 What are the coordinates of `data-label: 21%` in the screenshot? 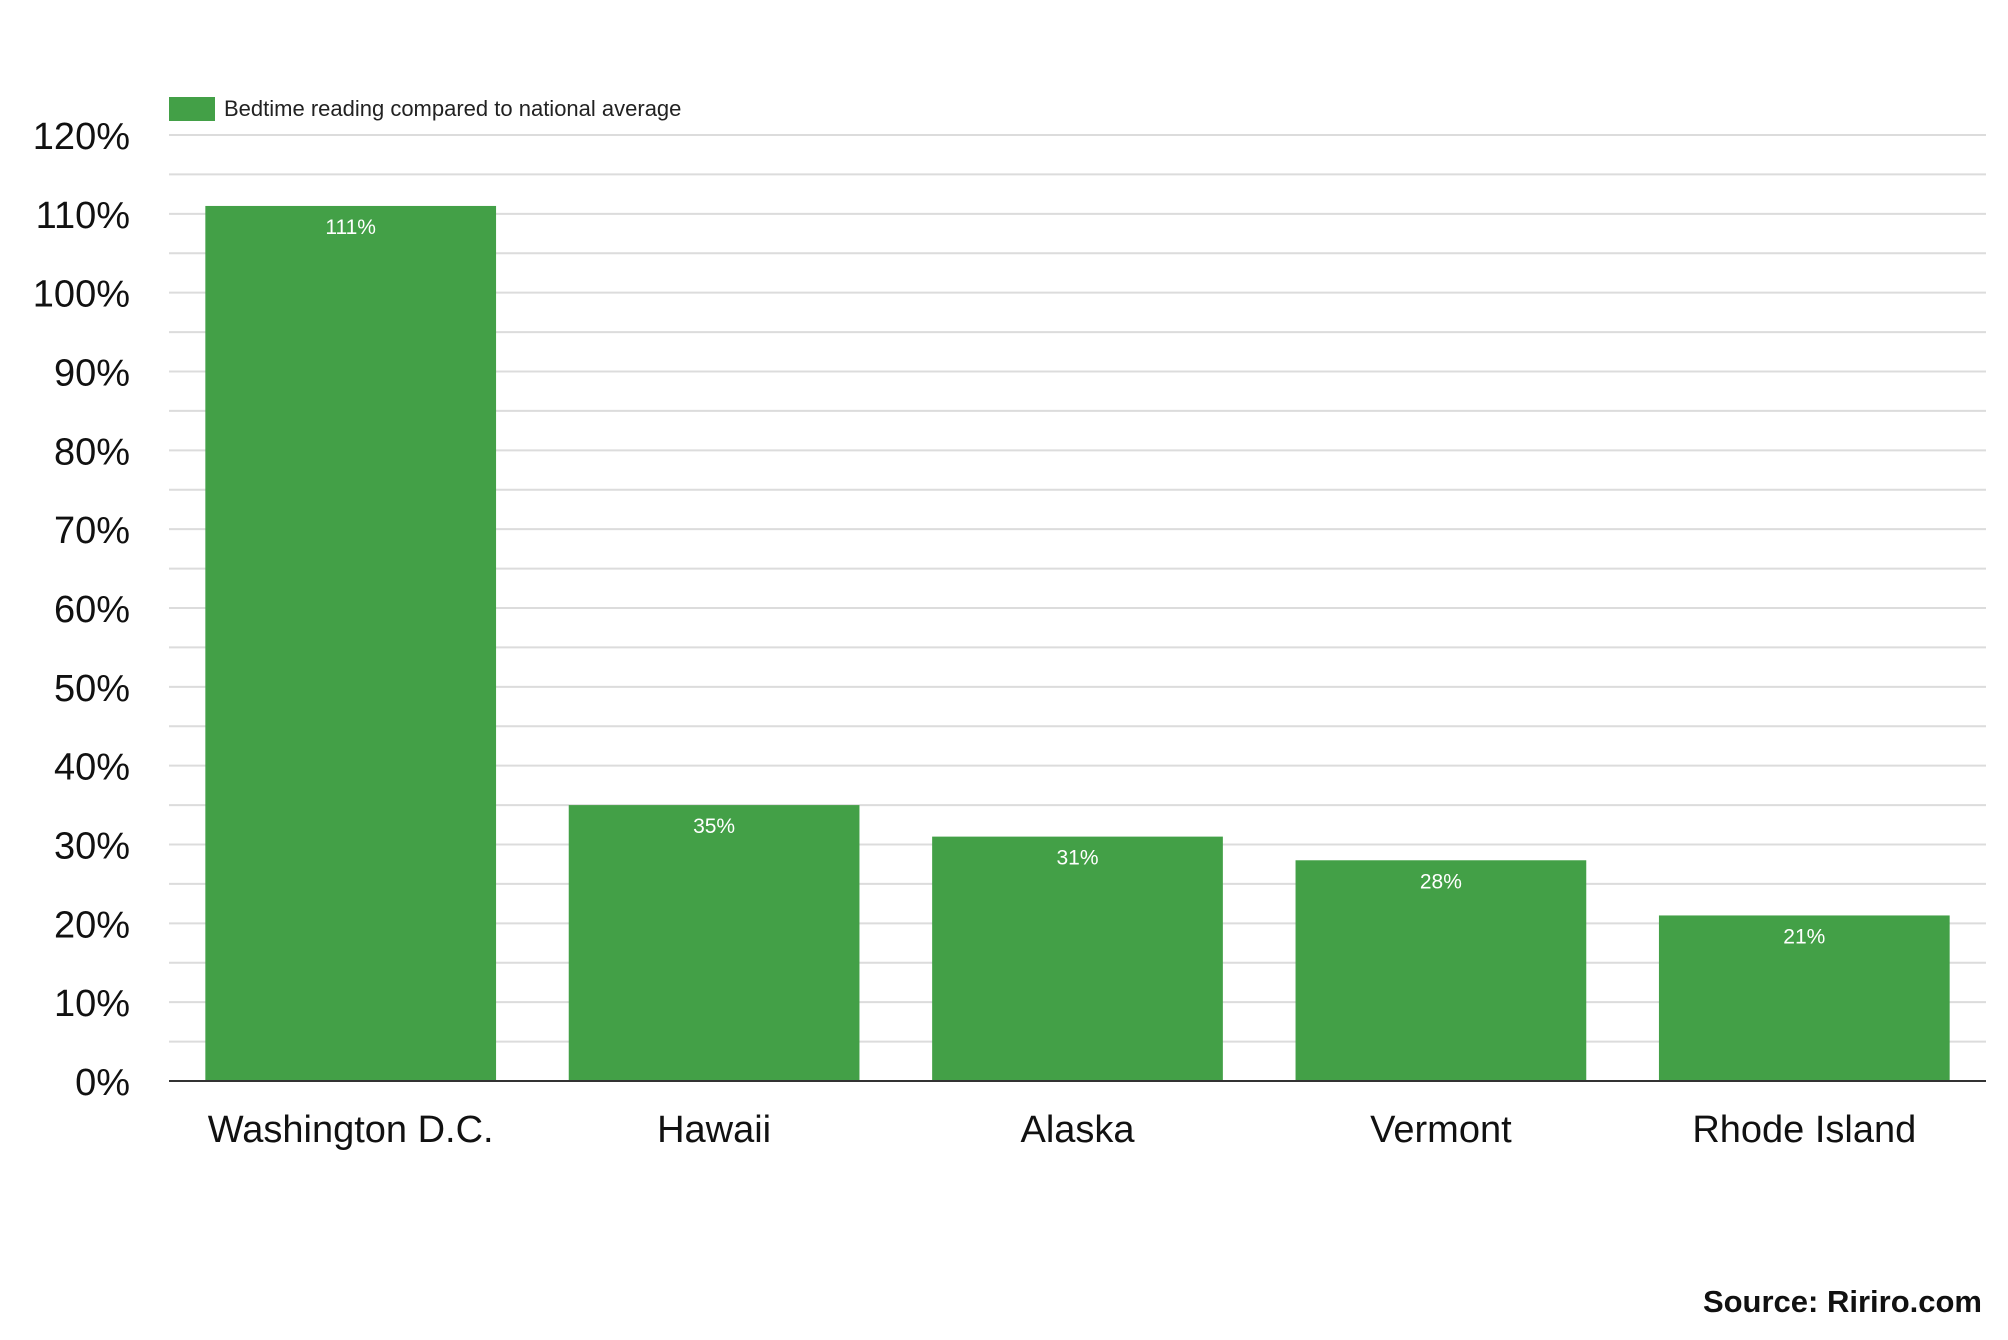 It's located at (1804, 936).